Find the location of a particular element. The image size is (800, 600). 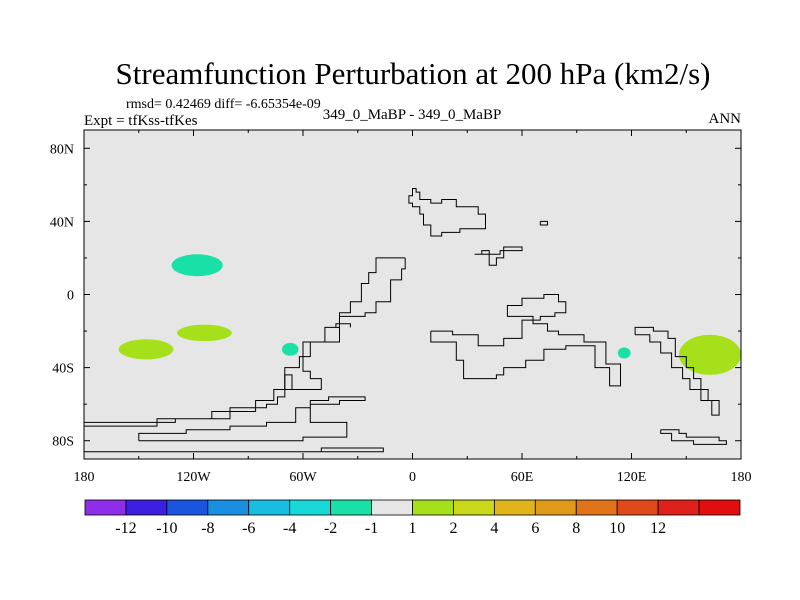

anomaly-south-america-negative is located at coordinates (290, 349).